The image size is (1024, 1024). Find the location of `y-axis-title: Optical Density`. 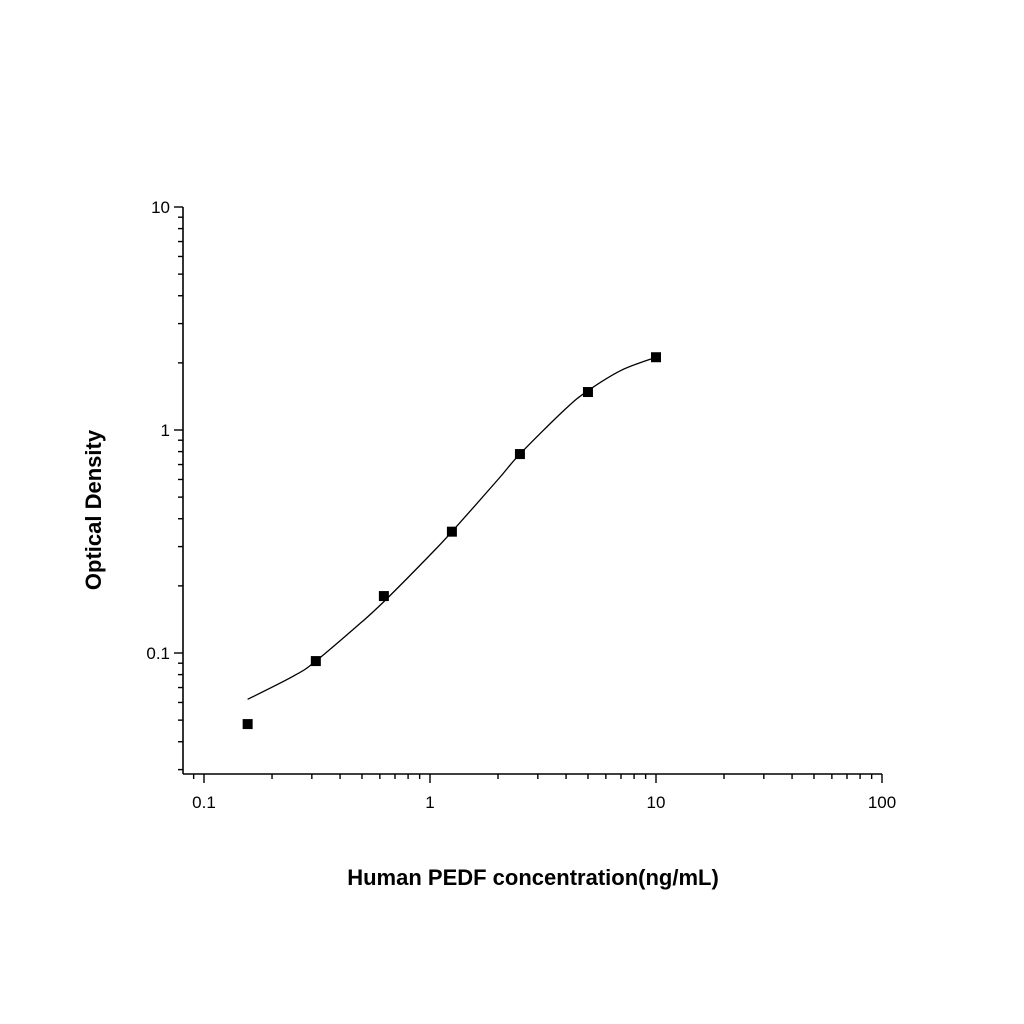

y-axis-title: Optical Density is located at coordinates (93, 509).